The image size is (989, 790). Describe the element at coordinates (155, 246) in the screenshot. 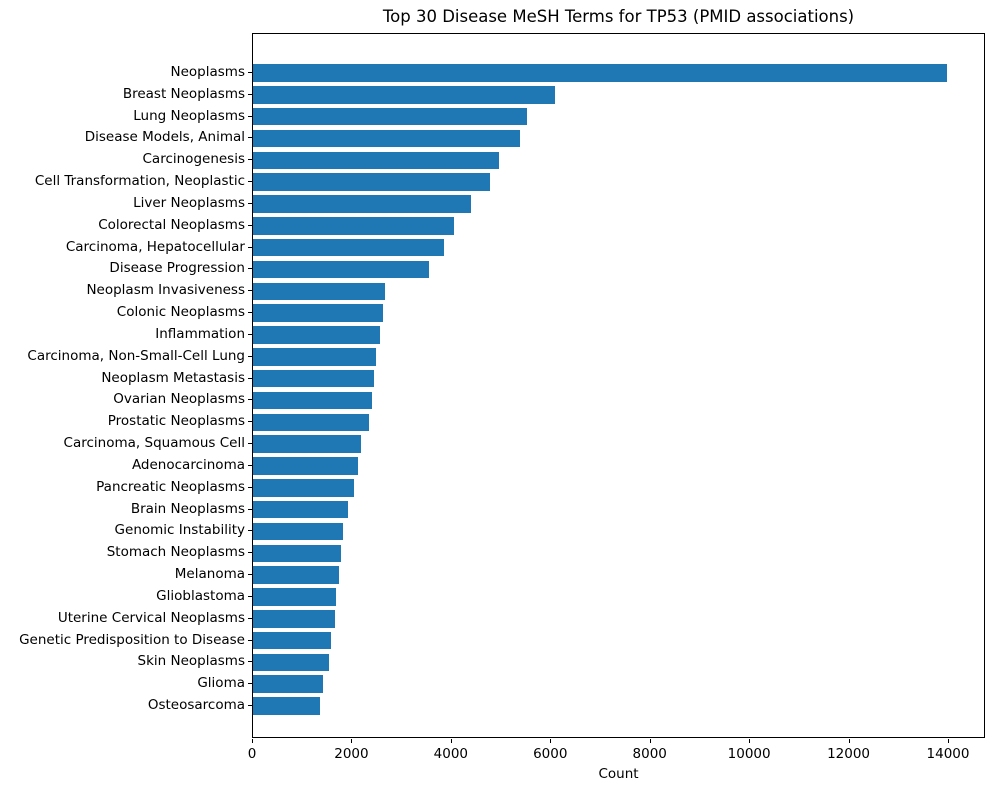

I see `y-tick-label: Carcinoma, Hepatocellular` at that location.